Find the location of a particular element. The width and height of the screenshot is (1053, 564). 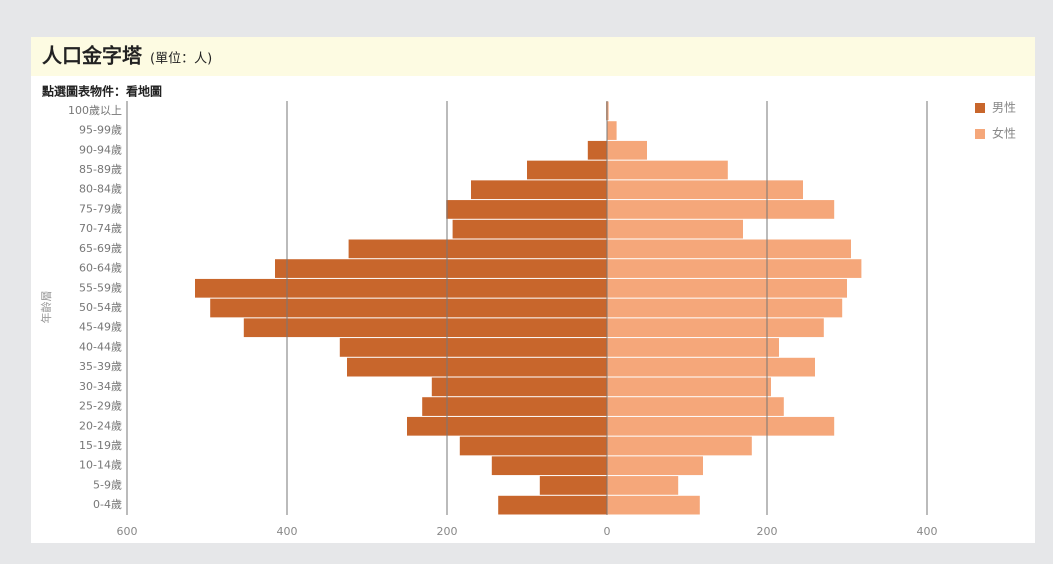

y-tick-label: 30-34歲 is located at coordinates (100, 386).